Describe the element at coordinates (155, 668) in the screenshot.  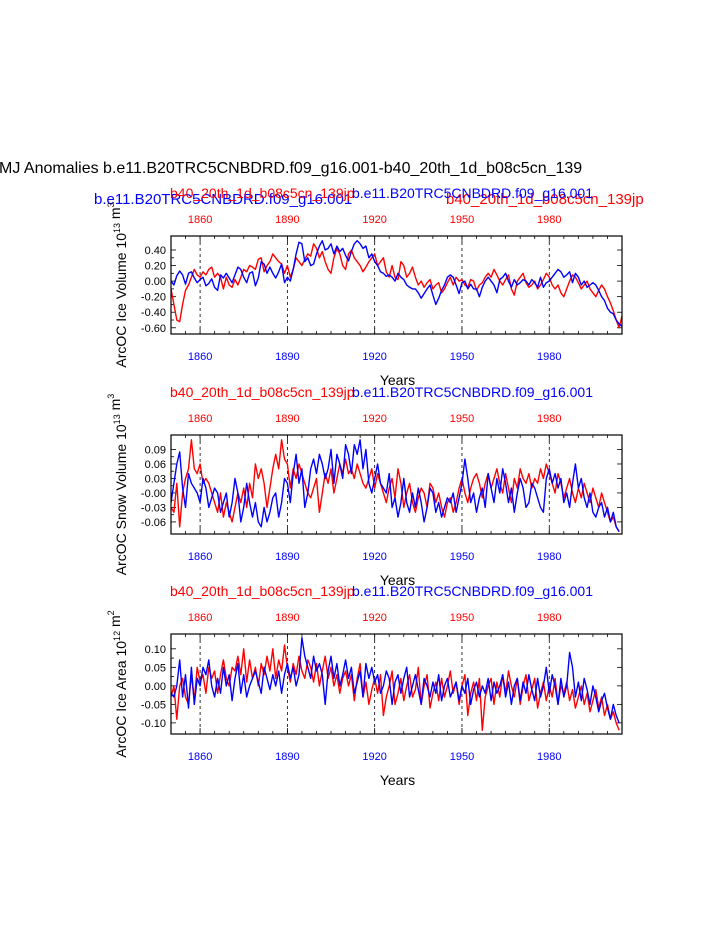
I see `y-tick-label: 0.05` at that location.